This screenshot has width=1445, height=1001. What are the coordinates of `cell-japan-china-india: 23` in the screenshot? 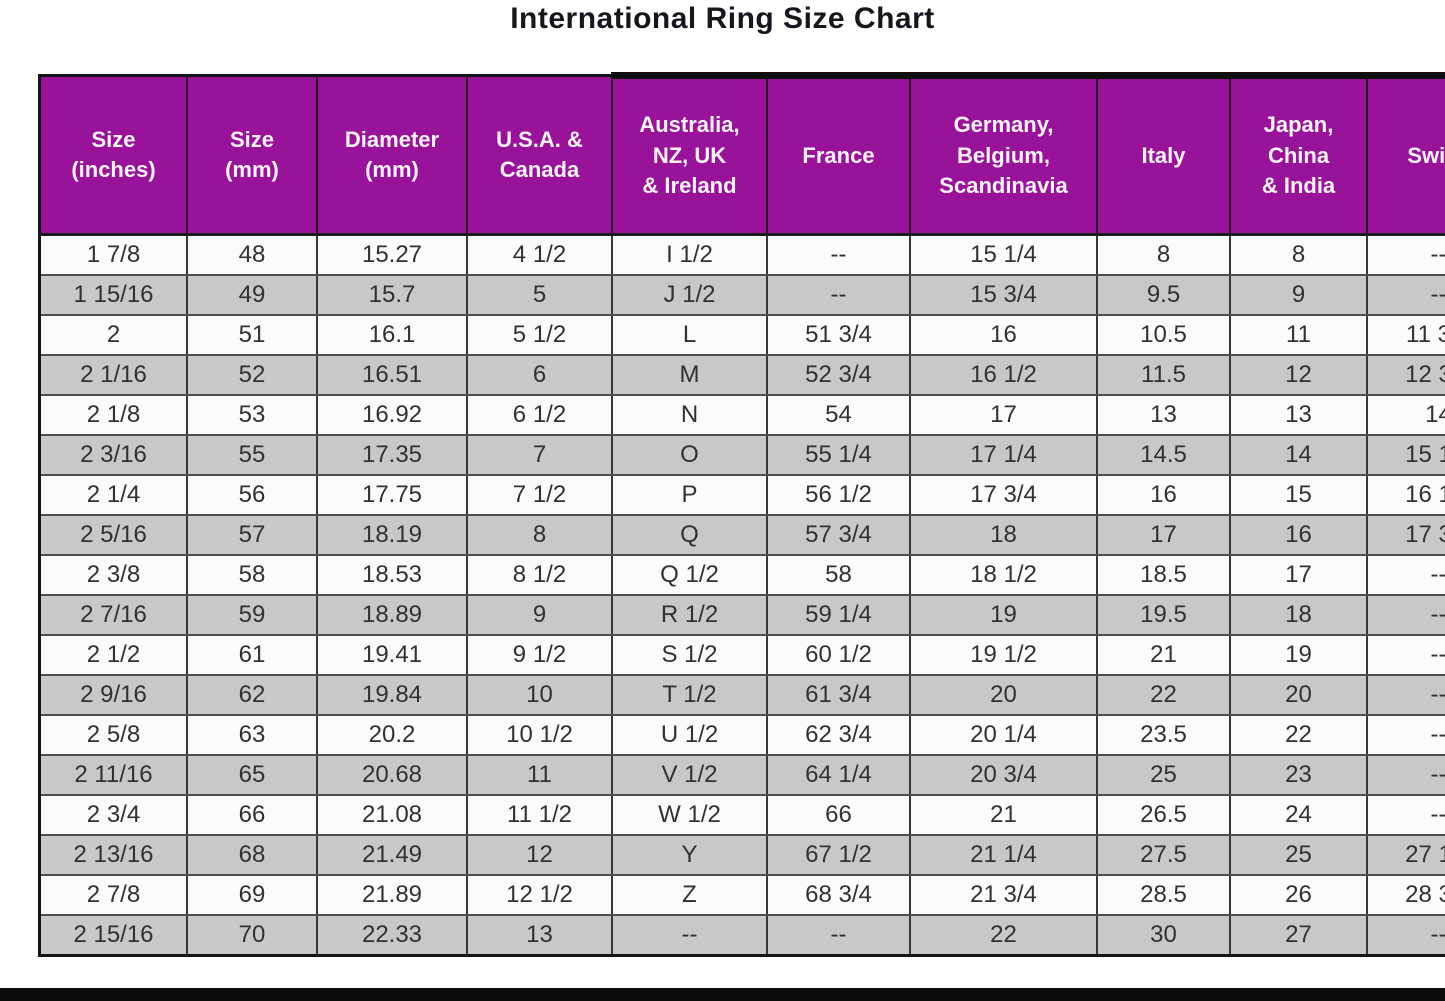 It's located at (1298, 775).